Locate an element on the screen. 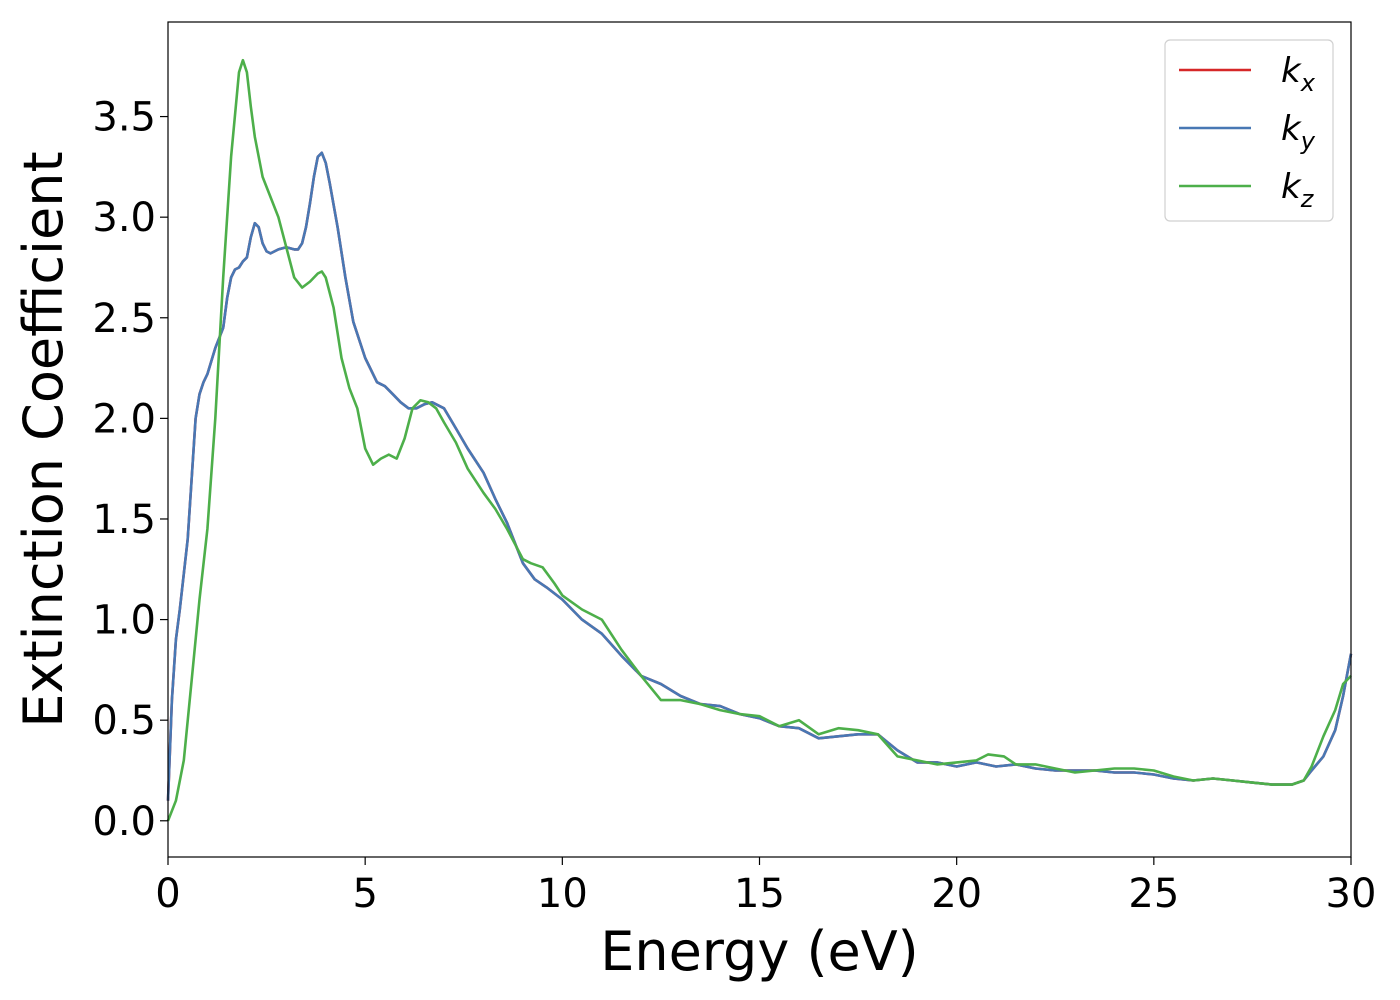 The image size is (1400, 1000). y-tick-label: 3.0 is located at coordinates (124, 218).